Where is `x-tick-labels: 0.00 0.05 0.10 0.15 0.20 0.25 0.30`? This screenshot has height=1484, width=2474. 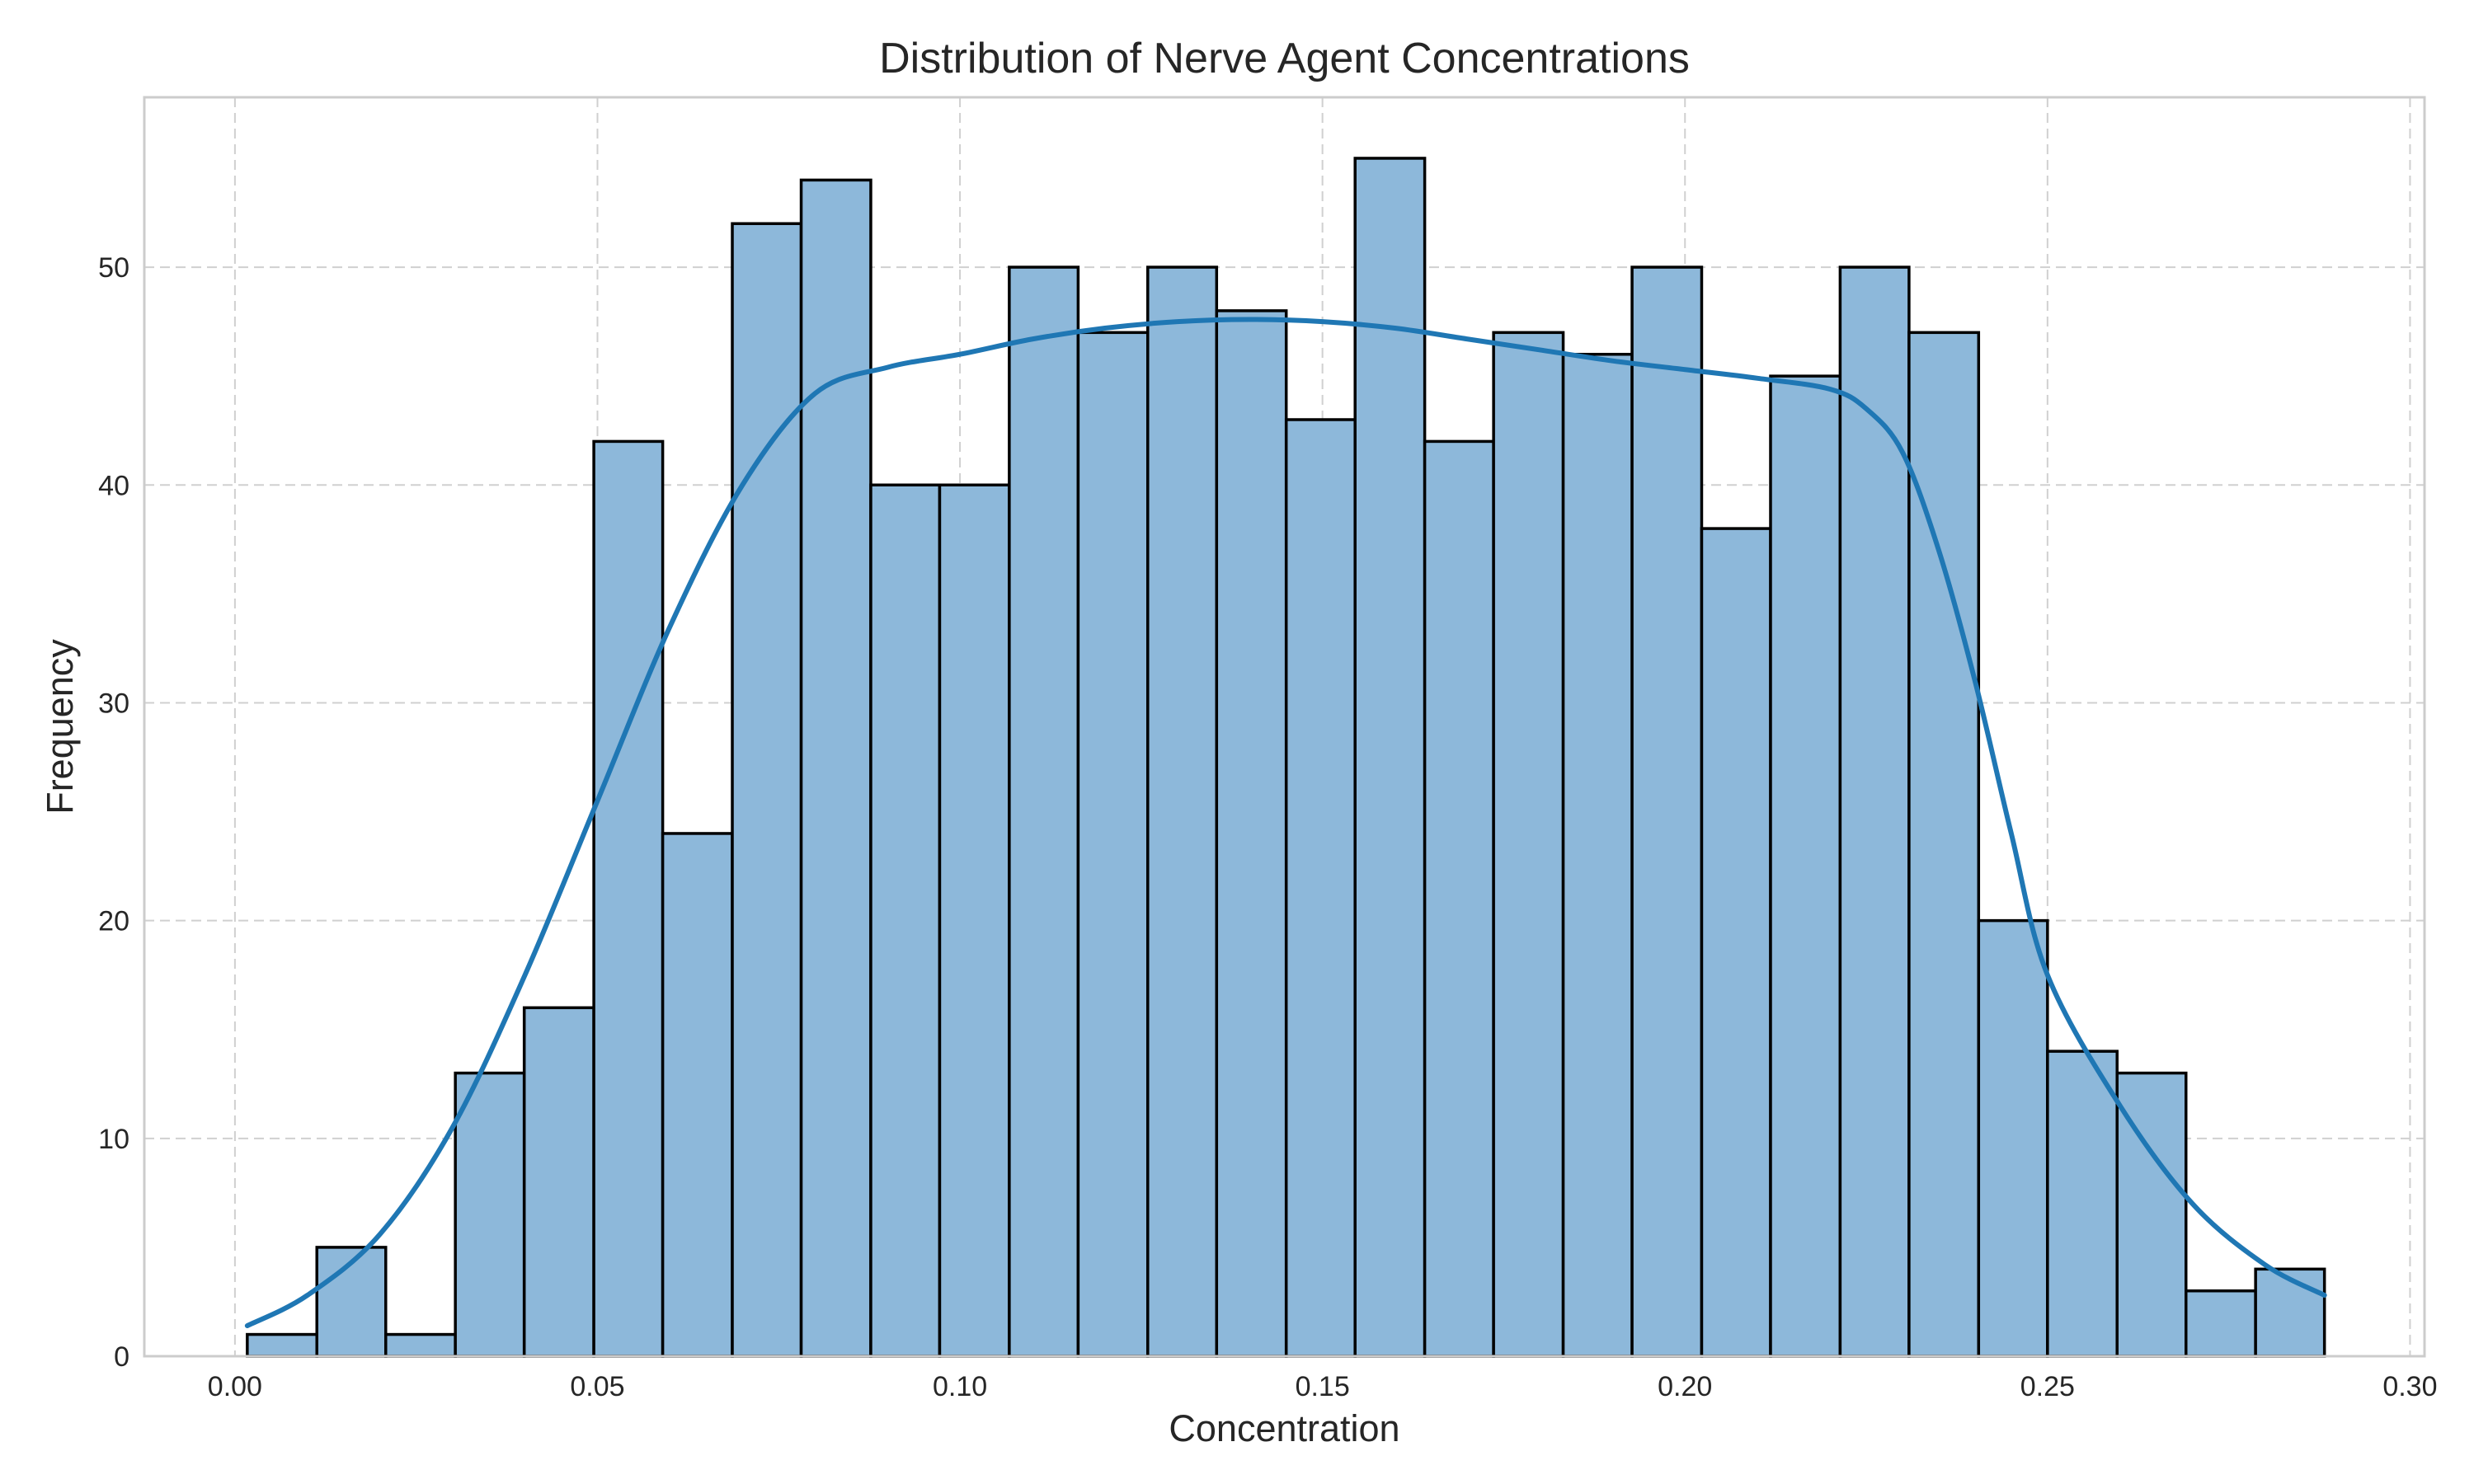
x-tick-labels: 0.00 0.05 0.10 0.15 0.20 0.25 0.30 is located at coordinates (1323, 1386).